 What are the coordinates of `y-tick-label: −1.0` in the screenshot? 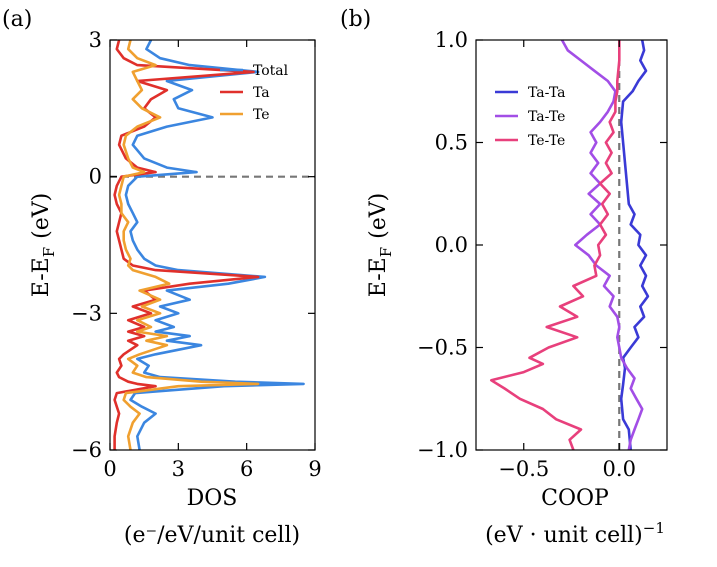 It's located at (442, 450).